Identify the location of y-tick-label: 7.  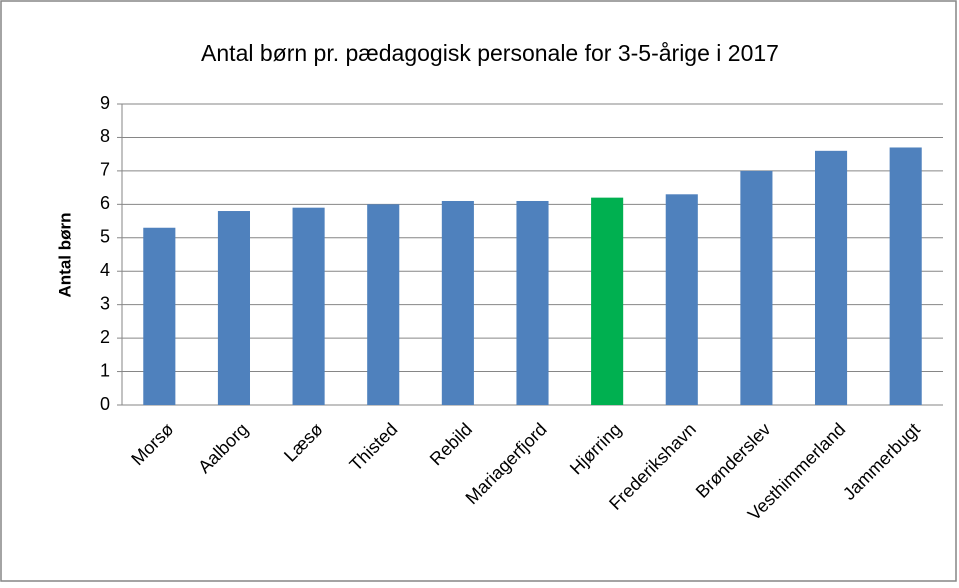
(105, 170).